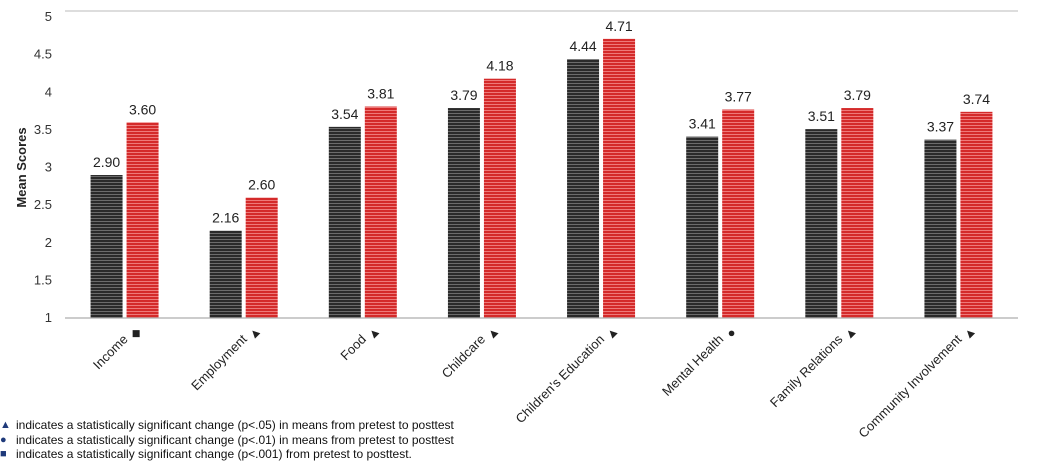  Describe the element at coordinates (940, 127) in the screenshot. I see `pretest-value-label: 3.37` at that location.